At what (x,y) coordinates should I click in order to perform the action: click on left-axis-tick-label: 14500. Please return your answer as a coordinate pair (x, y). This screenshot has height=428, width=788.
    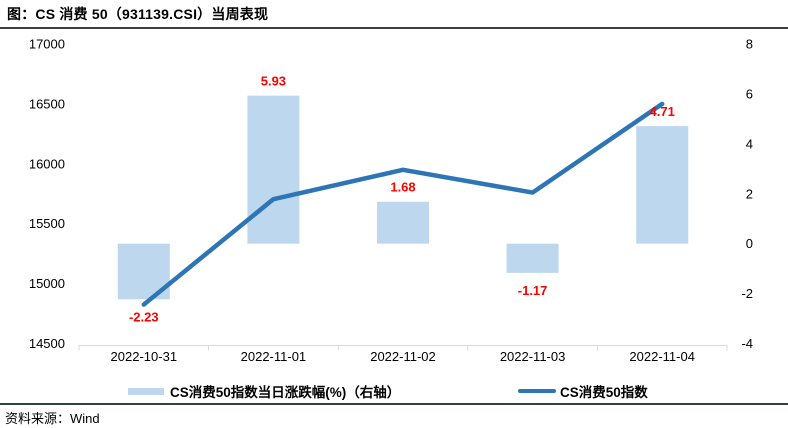
    Looking at the image, I should click on (47, 343).